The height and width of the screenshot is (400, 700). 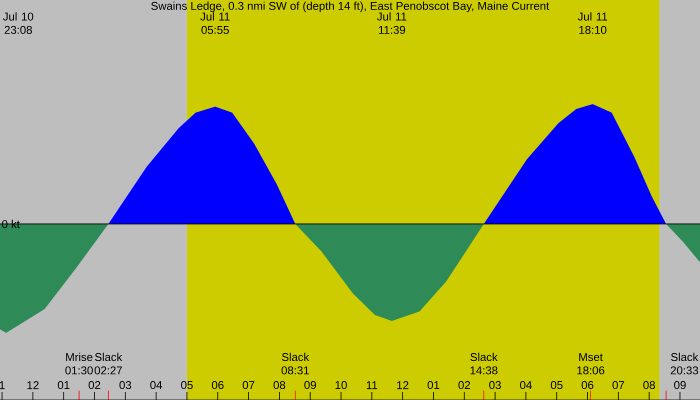 What do you see at coordinates (350, 7) in the screenshot?
I see `chart-title: Swains Ledge, 0.3 nmi SW of (depth 14 ft), East Penobscot Bay, Maine Current` at bounding box center [350, 7].